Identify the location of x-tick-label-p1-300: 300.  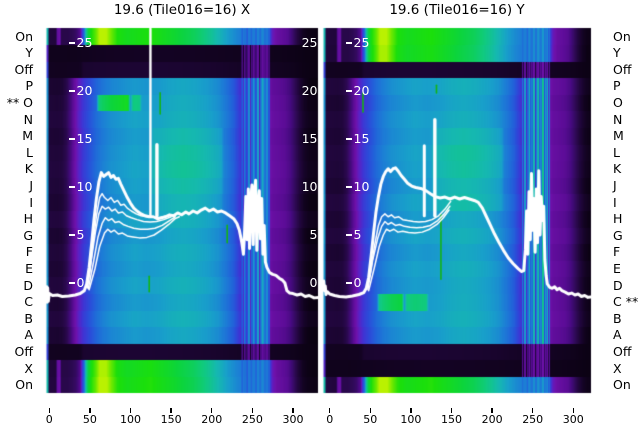
(573, 419).